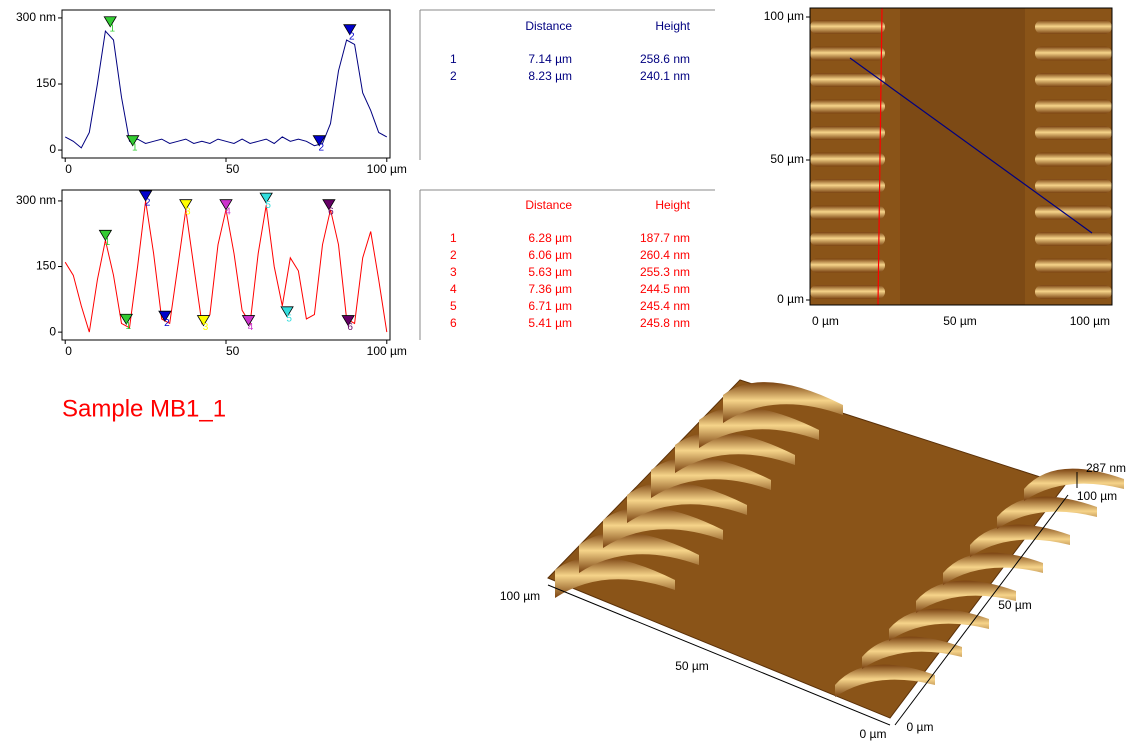 The width and height of the screenshot is (1132, 745). Describe the element at coordinates (665, 59) in the screenshot. I see `table-cell: 258.6 nm` at that location.